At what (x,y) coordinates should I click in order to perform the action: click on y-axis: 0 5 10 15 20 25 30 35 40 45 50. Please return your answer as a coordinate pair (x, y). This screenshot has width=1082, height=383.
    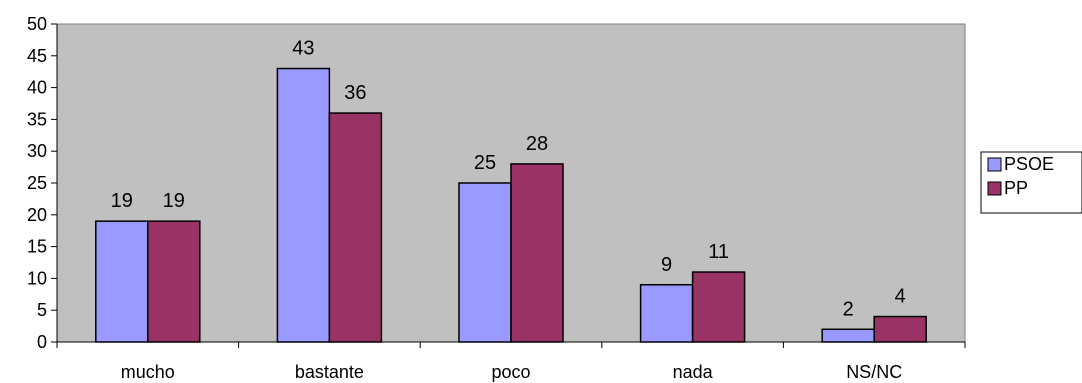
    Looking at the image, I should click on (42, 183).